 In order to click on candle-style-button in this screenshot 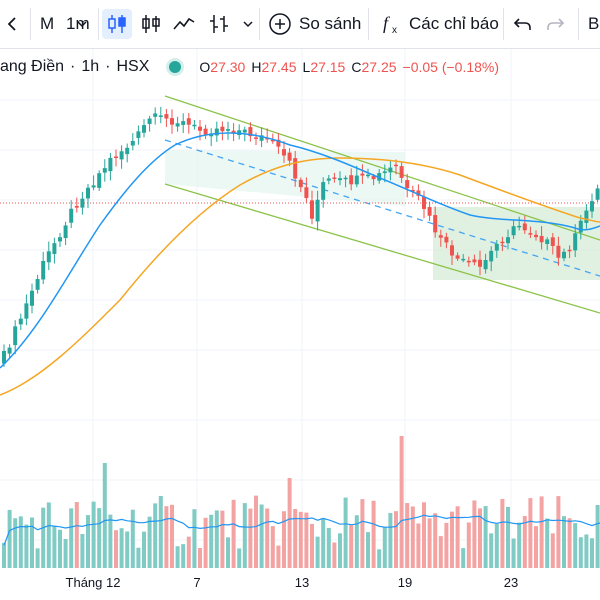, I will do `click(117, 24)`.